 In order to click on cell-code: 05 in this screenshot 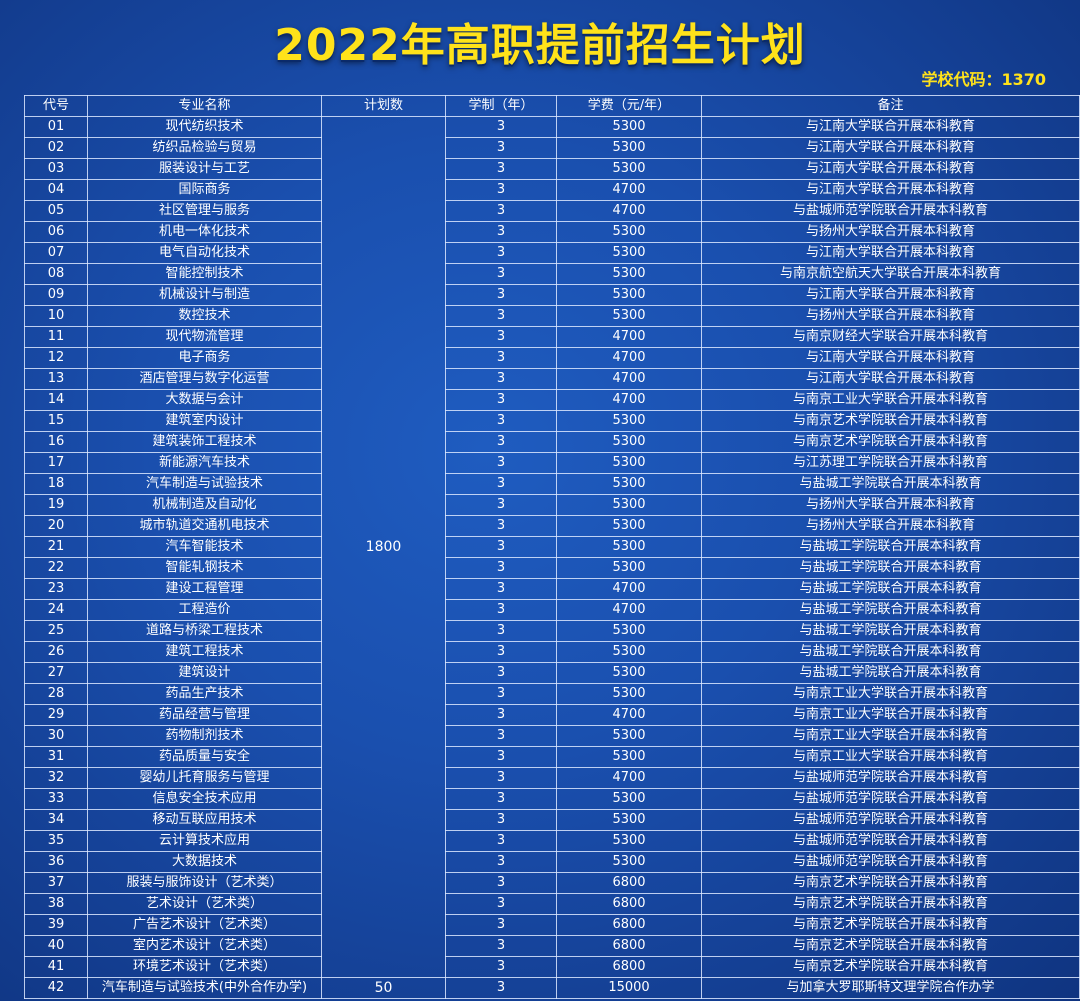, I will do `click(56, 211)`.